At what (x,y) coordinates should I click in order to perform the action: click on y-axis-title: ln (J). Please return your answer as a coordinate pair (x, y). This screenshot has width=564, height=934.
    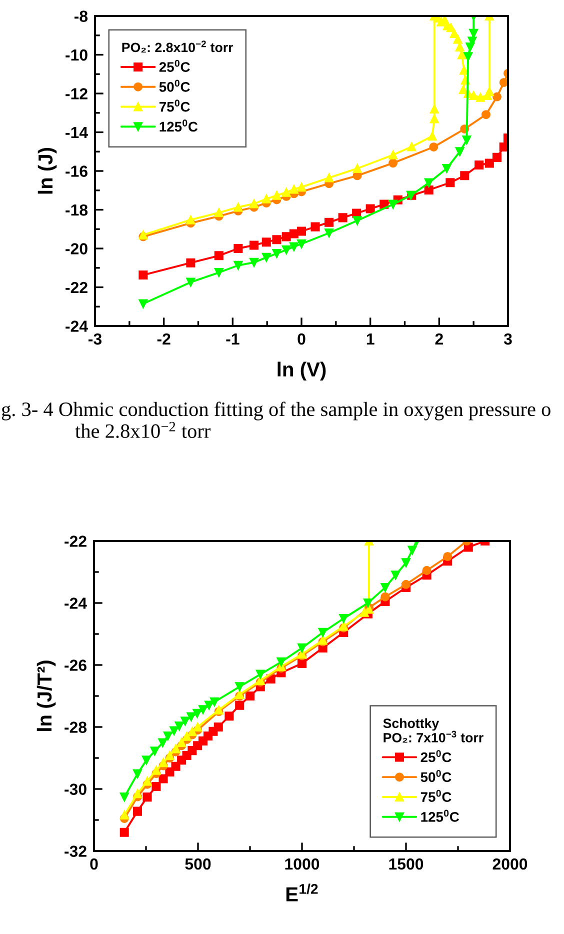
    Looking at the image, I should click on (47, 171).